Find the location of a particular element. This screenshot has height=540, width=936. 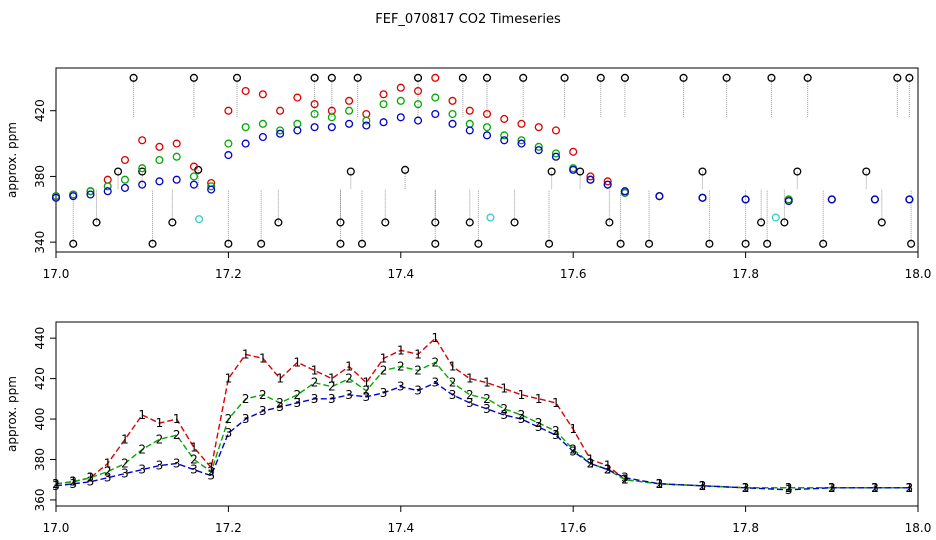

y-tick-label: 440 is located at coordinates (40, 338).